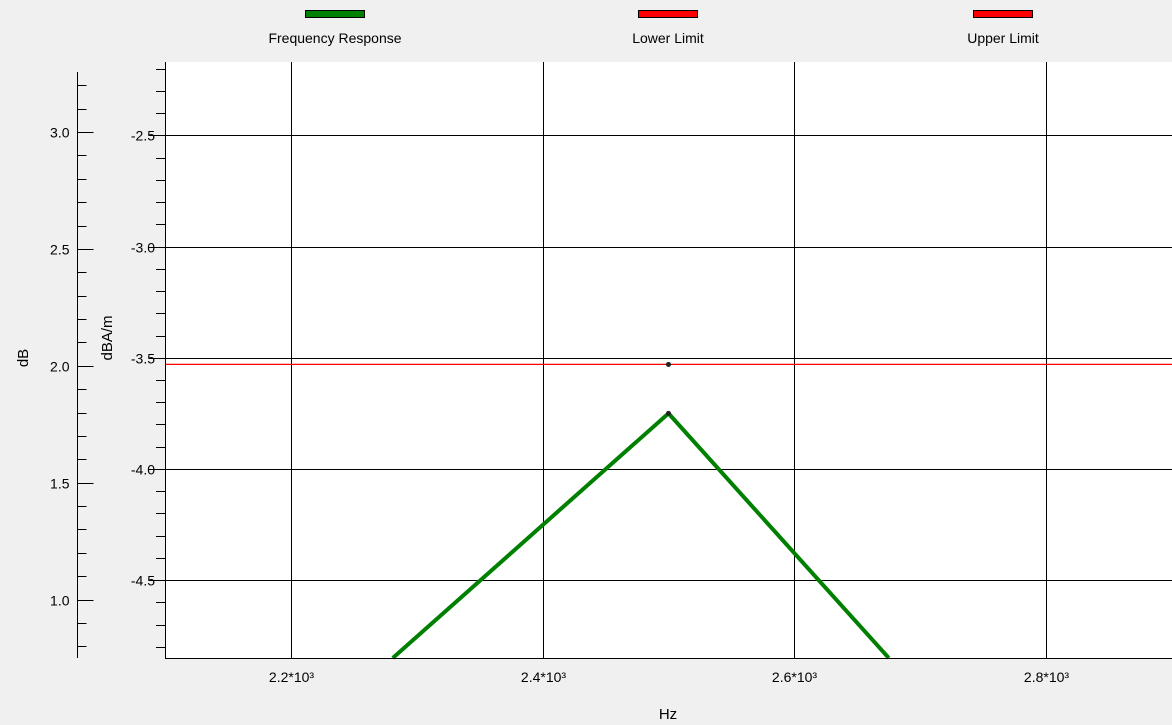  Describe the element at coordinates (143, 470) in the screenshot. I see `y-right-tick-label: -4.0` at that location.